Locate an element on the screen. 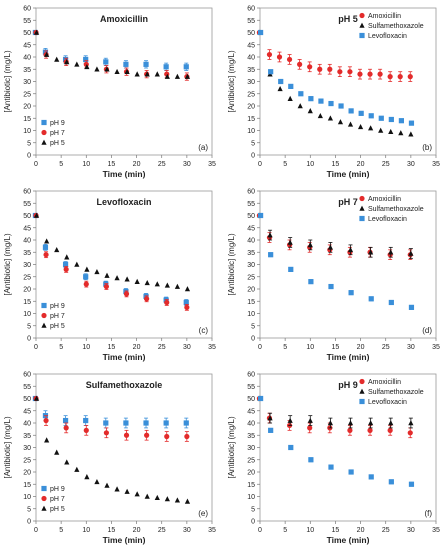  panel-label: (a) is located at coordinates (203, 147).